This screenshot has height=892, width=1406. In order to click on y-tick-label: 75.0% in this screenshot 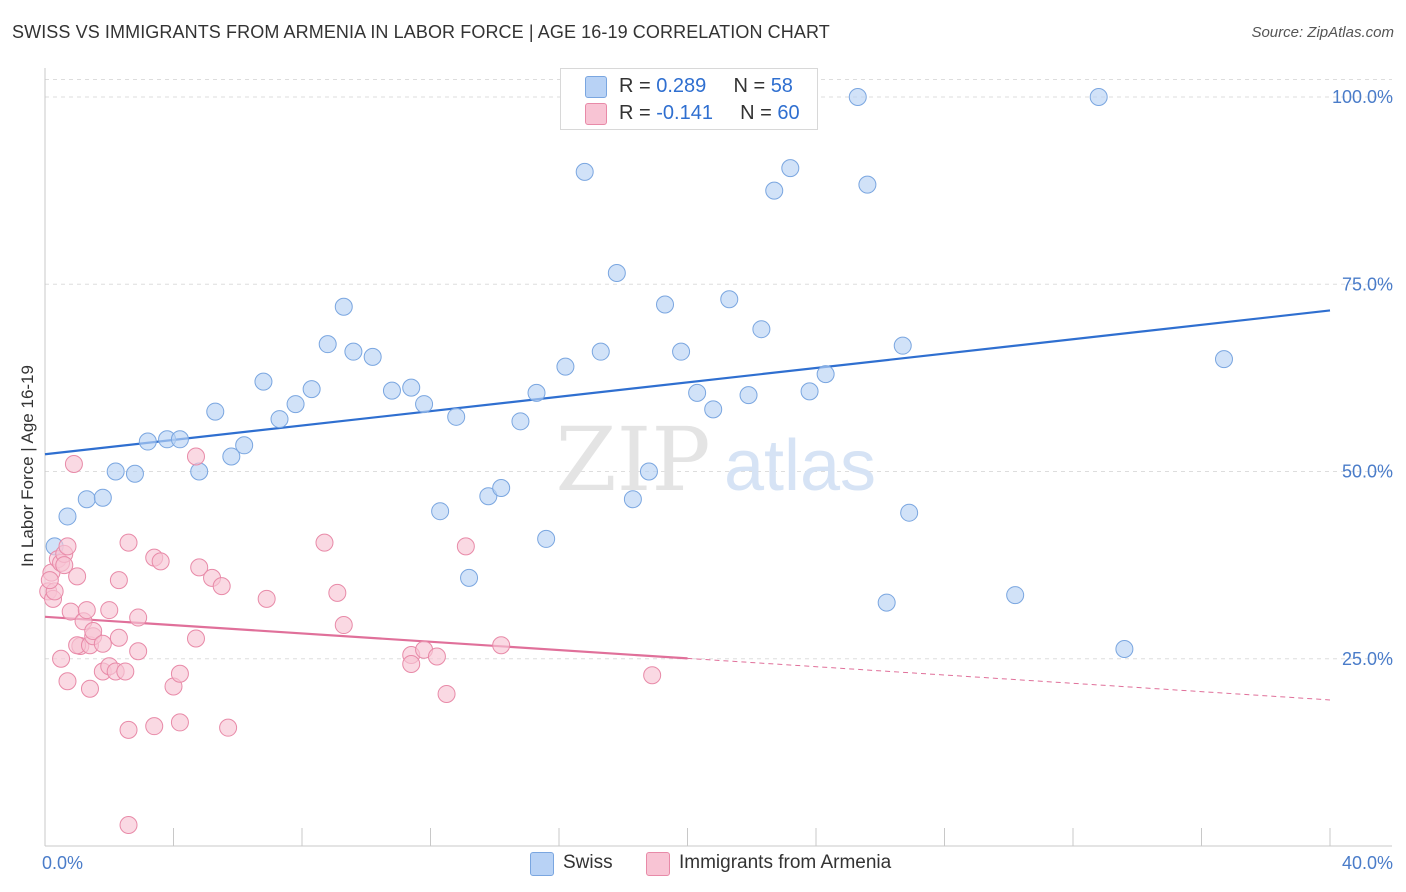, I will do `click(1367, 284)`.